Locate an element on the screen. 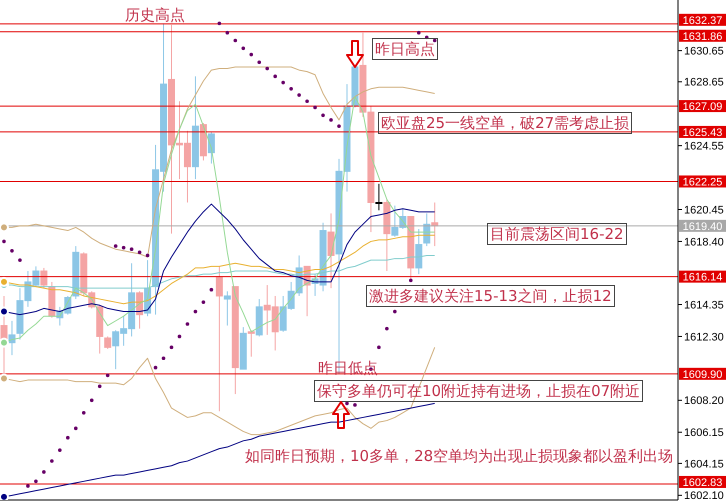 This screenshot has height=502, width=727. annotation: 历史高点 is located at coordinates (155, 15).